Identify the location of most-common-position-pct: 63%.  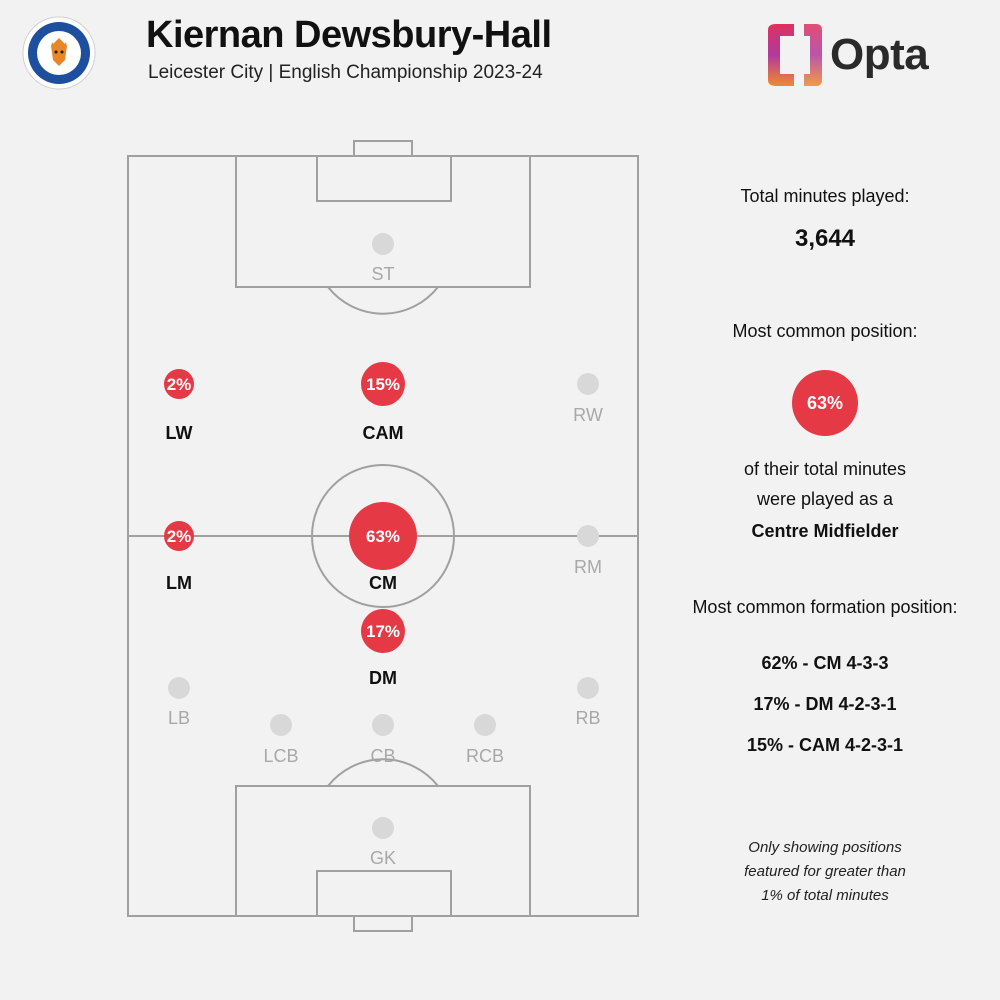
(825, 403).